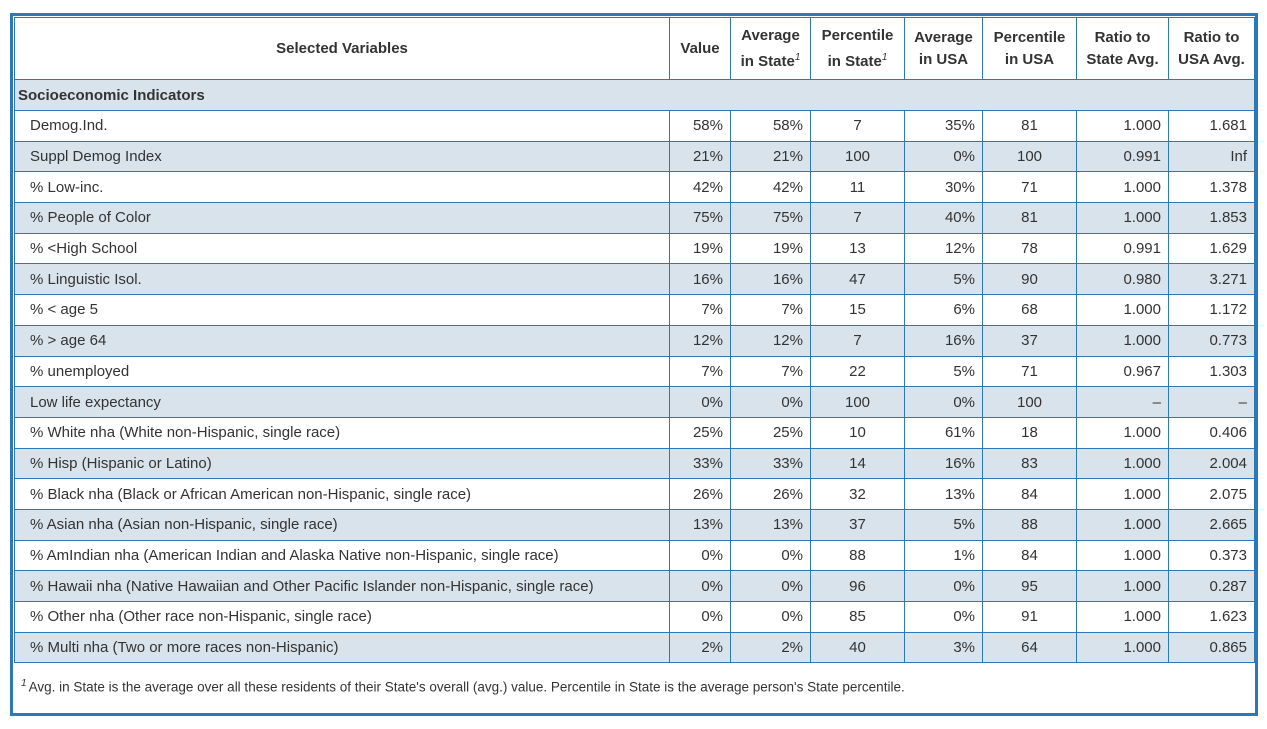  Describe the element at coordinates (770, 524) in the screenshot. I see `average-in-state-cell: 13%` at that location.